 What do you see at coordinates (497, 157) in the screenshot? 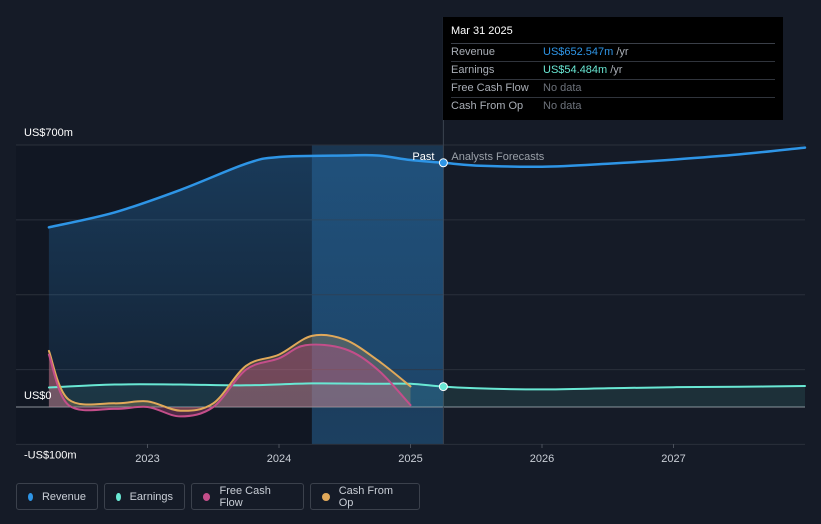
I see `forecast-label: Analysts Forecasts` at bounding box center [497, 157].